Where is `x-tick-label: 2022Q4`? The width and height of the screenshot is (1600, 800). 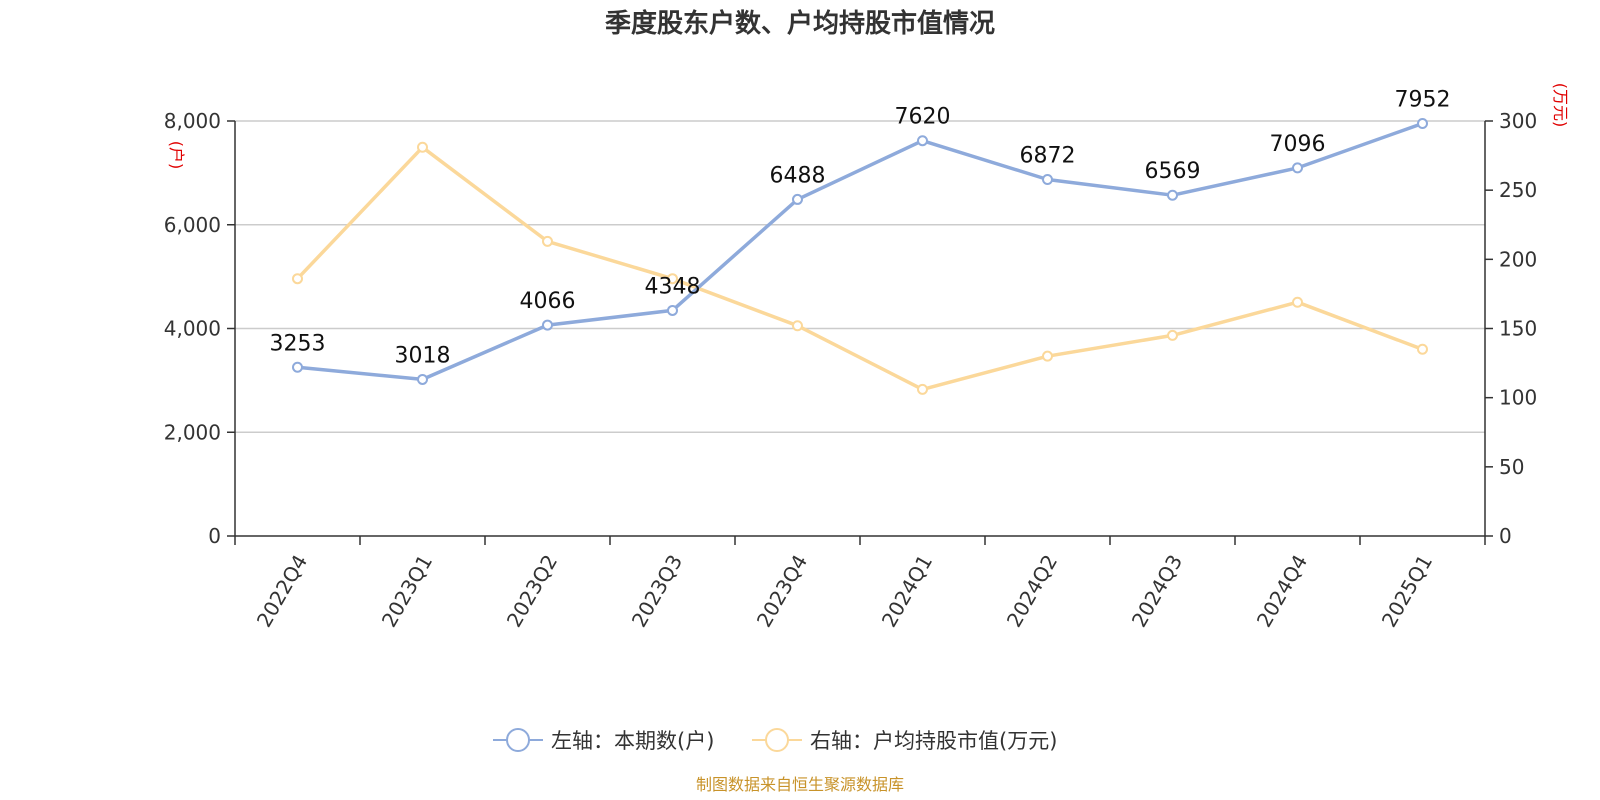
x-tick-label: 2022Q4 is located at coordinates (282, 591).